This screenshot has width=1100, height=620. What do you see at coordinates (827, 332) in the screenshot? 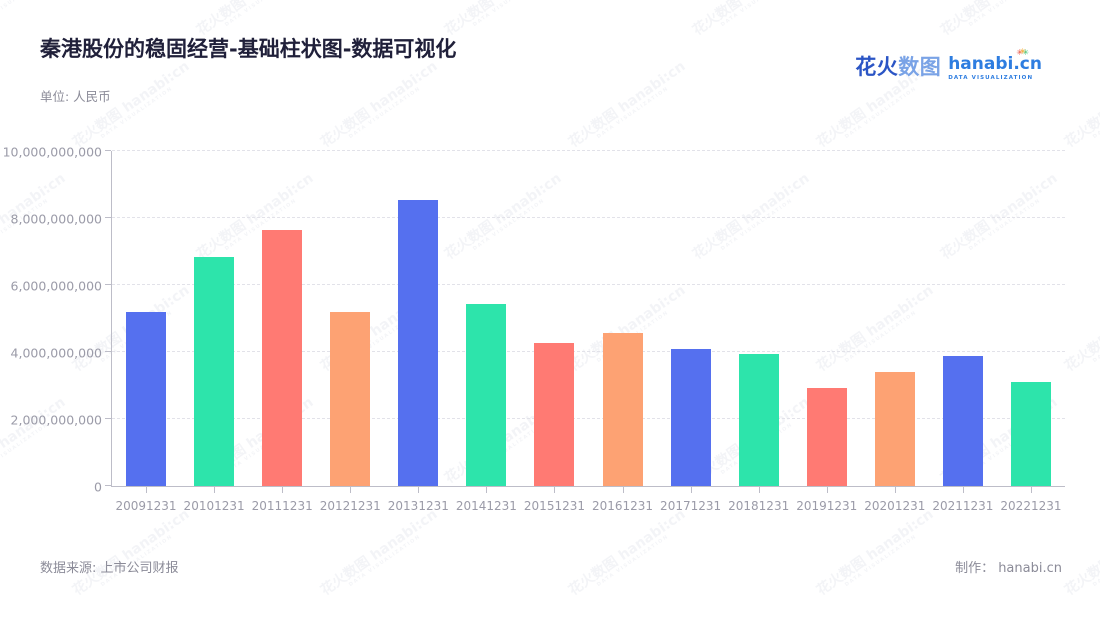
I see `bar-column: 20191231` at bounding box center [827, 332].